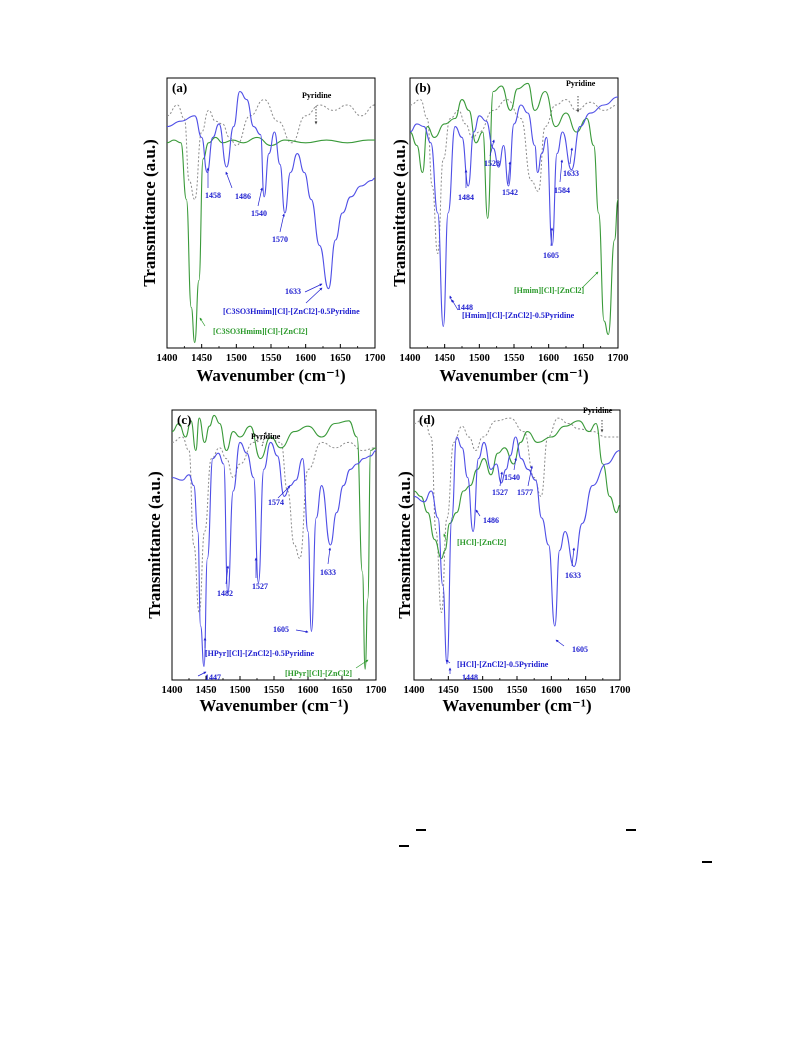  What do you see at coordinates (423, 87) in the screenshot?
I see `panel-label: (b)` at bounding box center [423, 87].